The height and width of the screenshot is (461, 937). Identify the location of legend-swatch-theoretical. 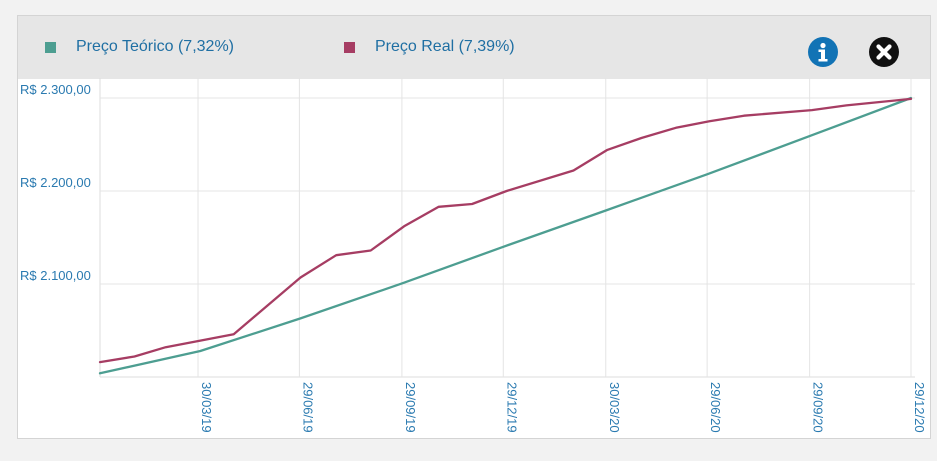
(50, 47).